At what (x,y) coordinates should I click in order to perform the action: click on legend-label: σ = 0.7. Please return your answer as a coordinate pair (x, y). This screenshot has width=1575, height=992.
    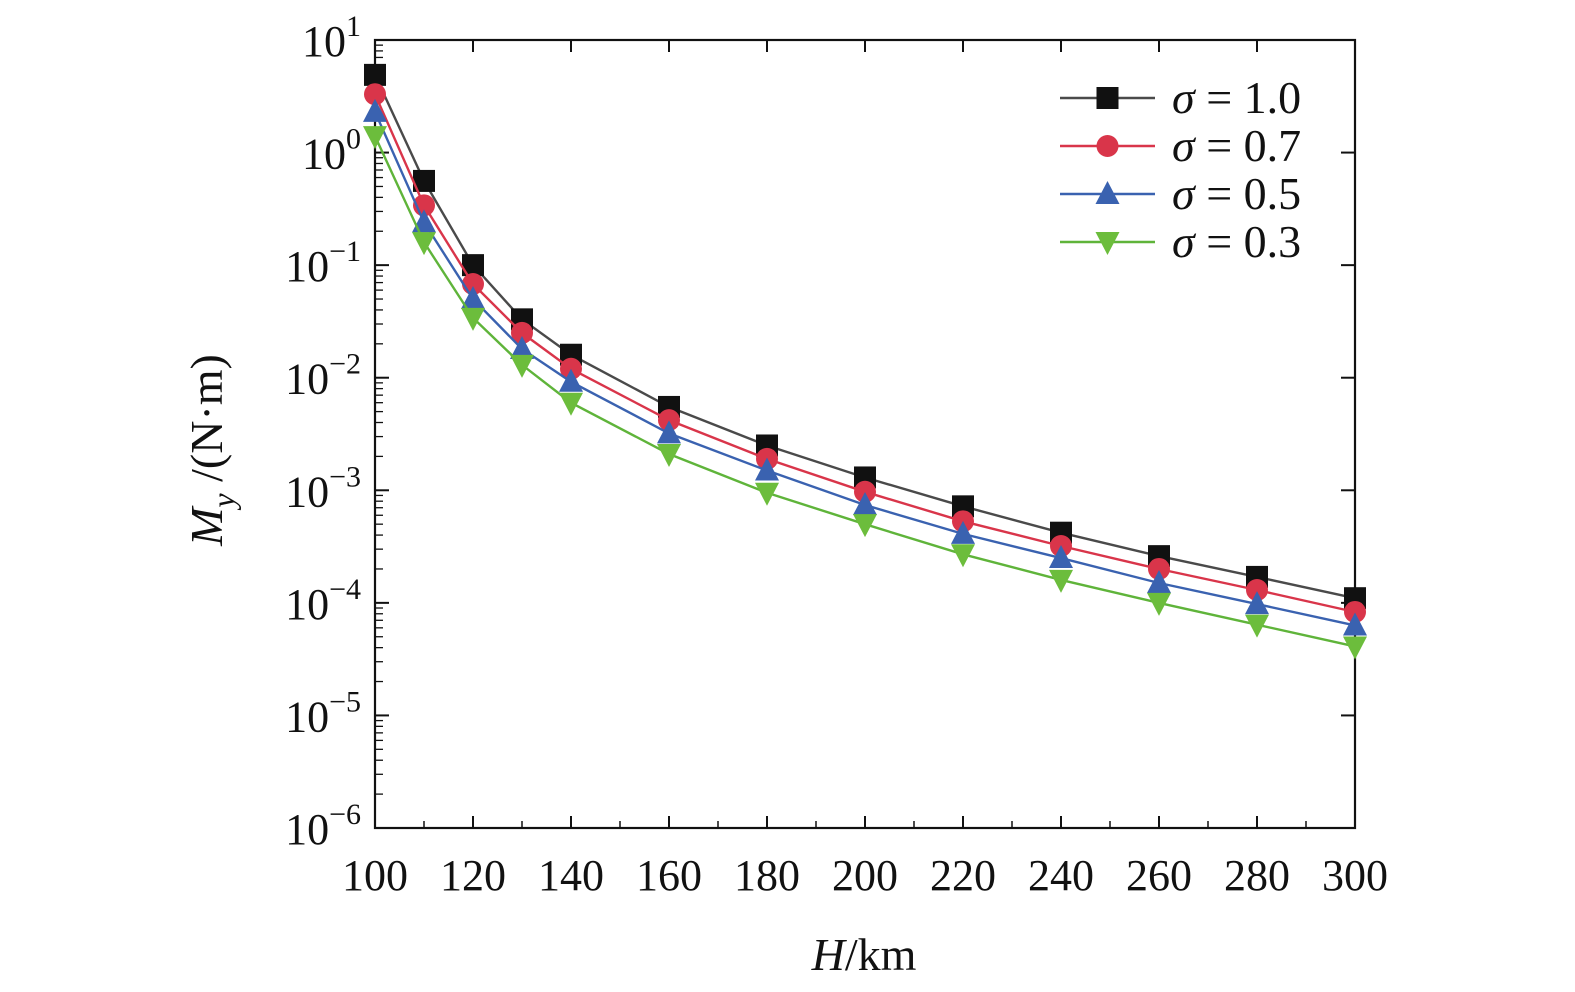
    Looking at the image, I should click on (1236, 145).